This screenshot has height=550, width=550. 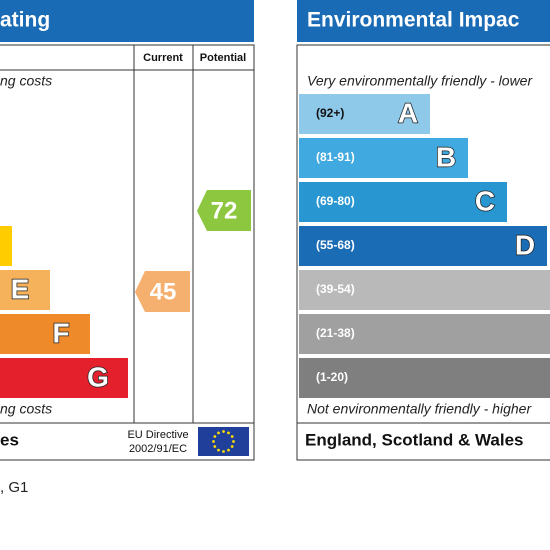 I want to click on header: ating, so click(x=25, y=20).